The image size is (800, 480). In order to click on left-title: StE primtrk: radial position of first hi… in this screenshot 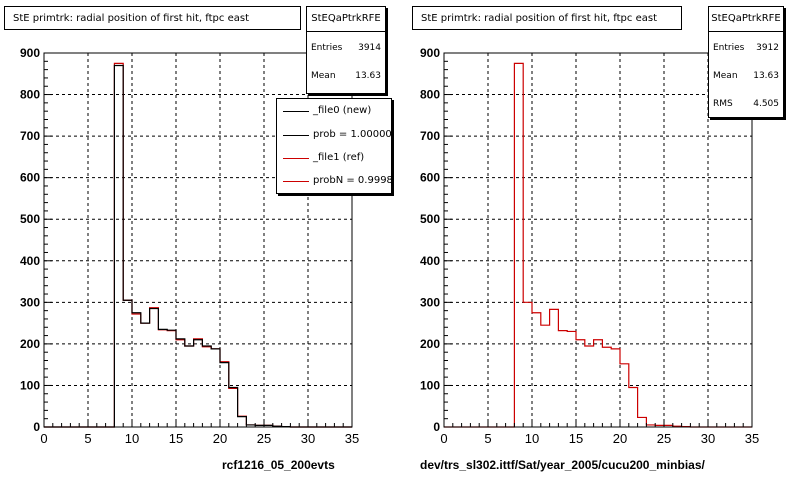, I will do `click(152, 18)`.